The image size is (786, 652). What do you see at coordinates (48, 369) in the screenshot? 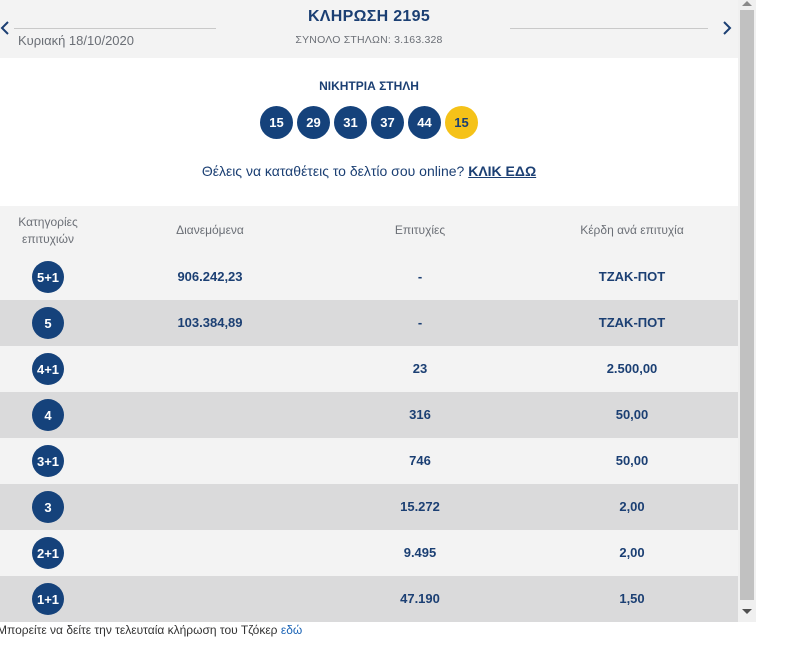
I see `category-badge: 4+1` at bounding box center [48, 369].